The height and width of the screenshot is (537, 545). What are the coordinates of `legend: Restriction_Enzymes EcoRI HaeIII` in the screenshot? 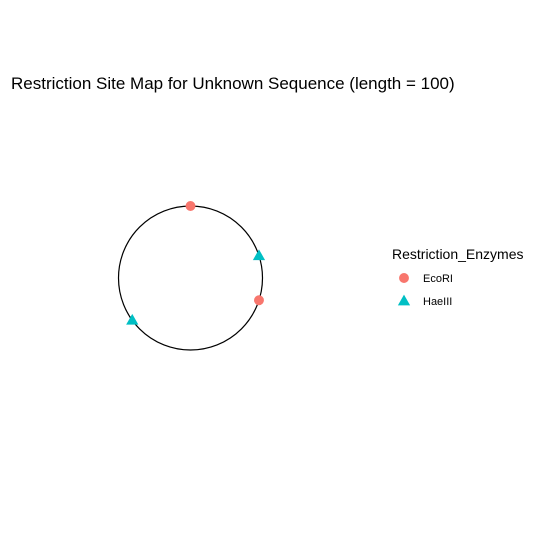 It's located at (458, 277).